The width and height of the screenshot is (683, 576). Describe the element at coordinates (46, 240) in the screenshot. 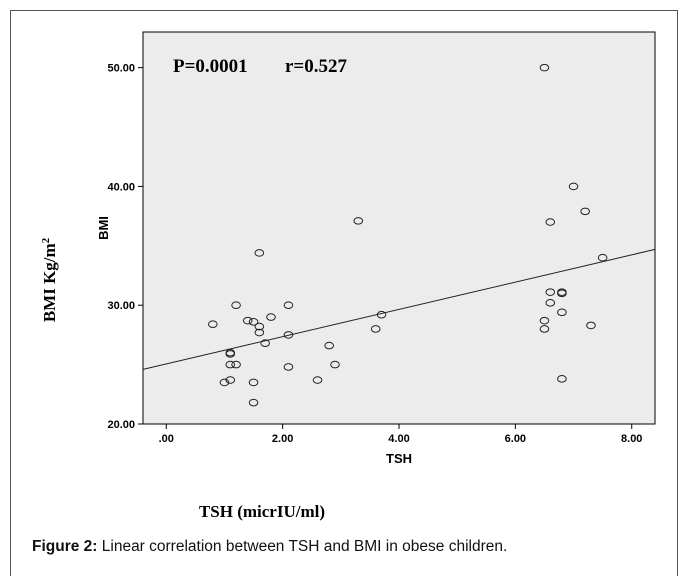

I see `outer-y-label-superscript: 2` at that location.